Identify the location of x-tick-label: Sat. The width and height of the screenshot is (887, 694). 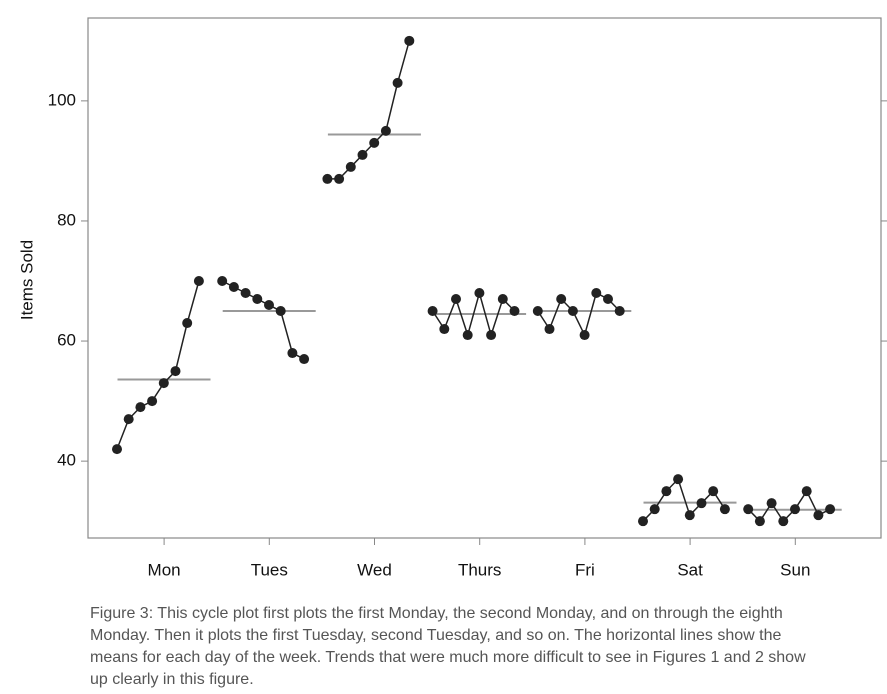
(690, 569).